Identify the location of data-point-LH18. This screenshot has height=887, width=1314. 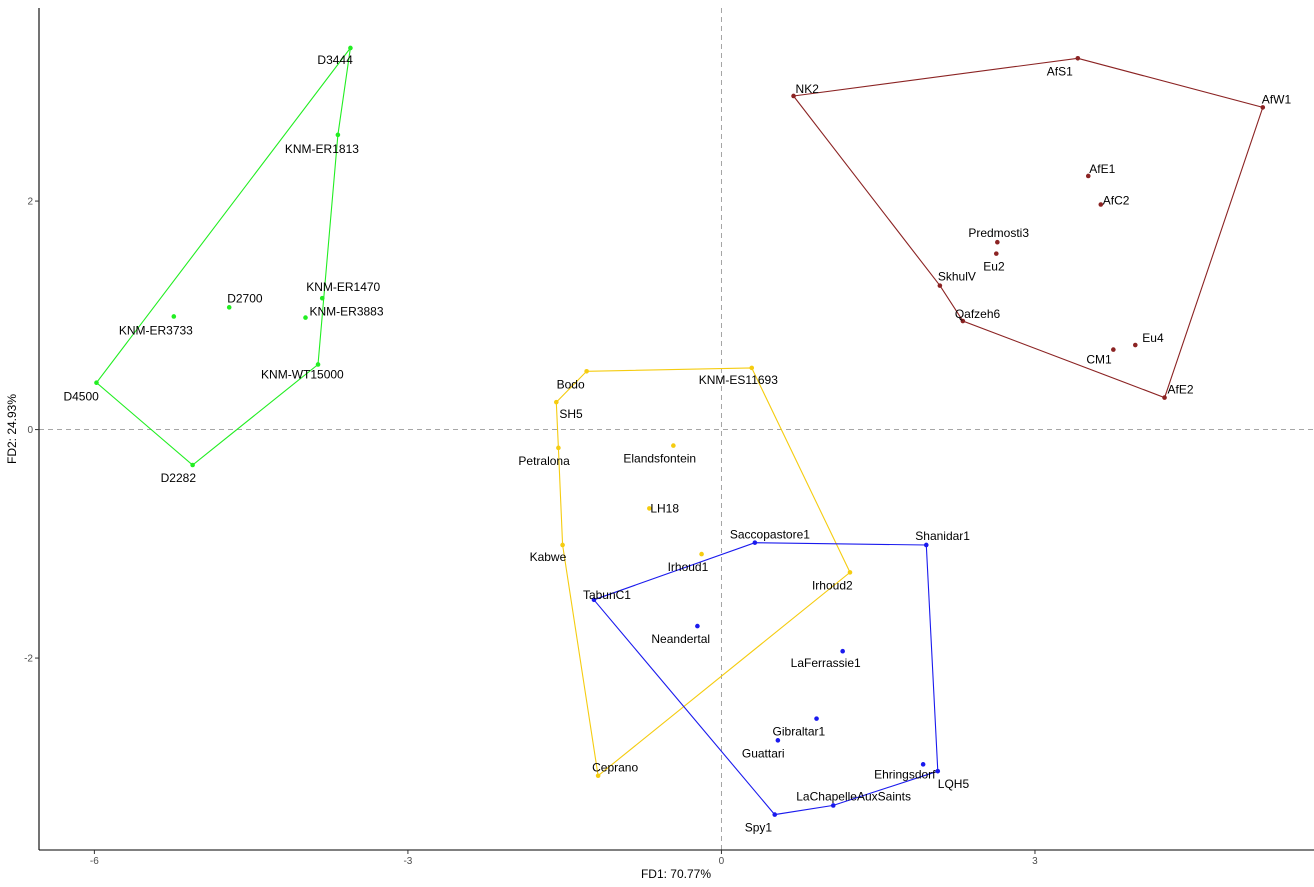
(649, 508).